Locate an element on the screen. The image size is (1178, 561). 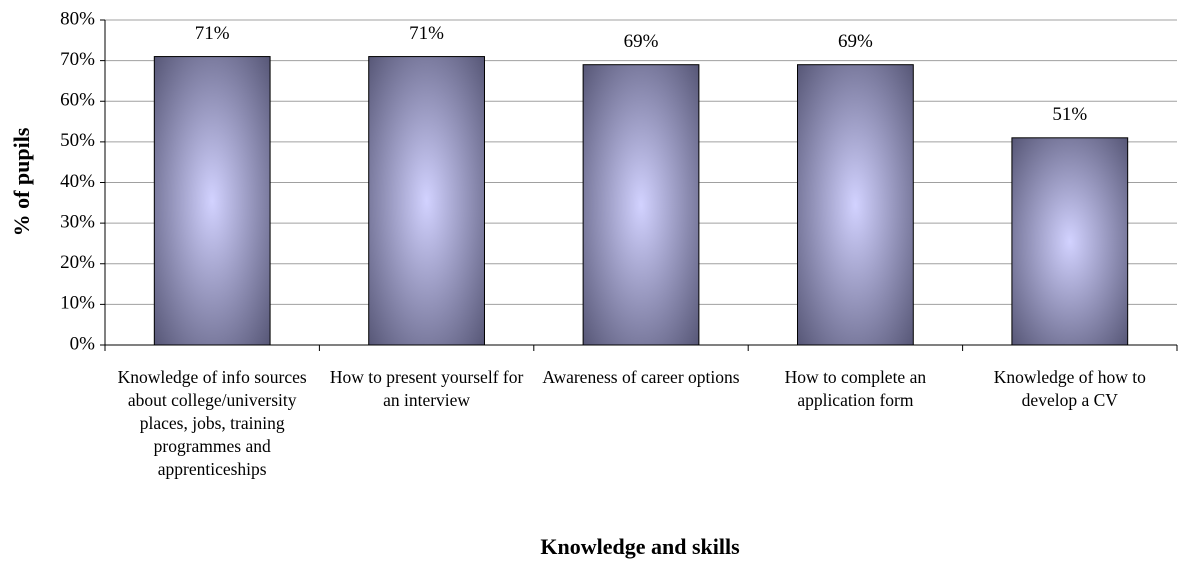
y-tick-label: 10% is located at coordinates (77, 303).